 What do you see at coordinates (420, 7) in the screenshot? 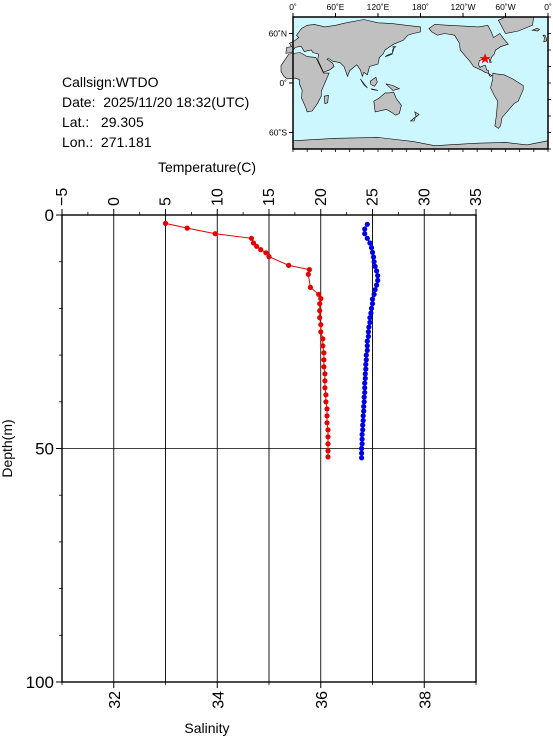
I see `map-lon-label: 180˚` at bounding box center [420, 7].